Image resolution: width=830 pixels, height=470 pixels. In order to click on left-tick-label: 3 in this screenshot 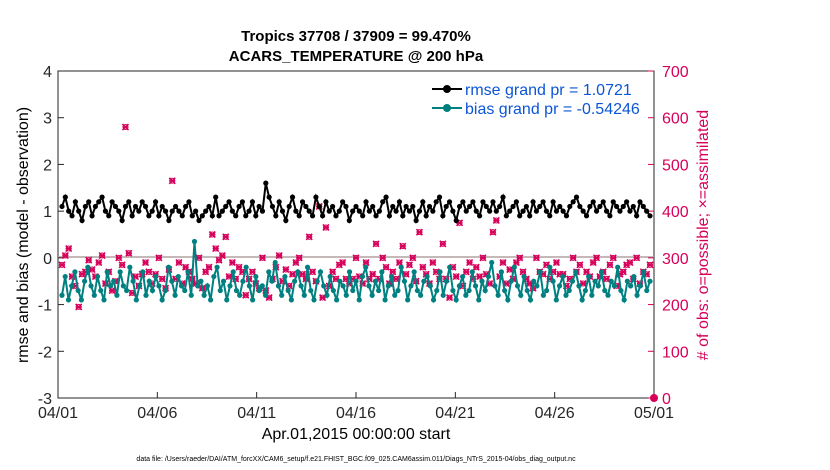, I will do `click(47, 119)`.